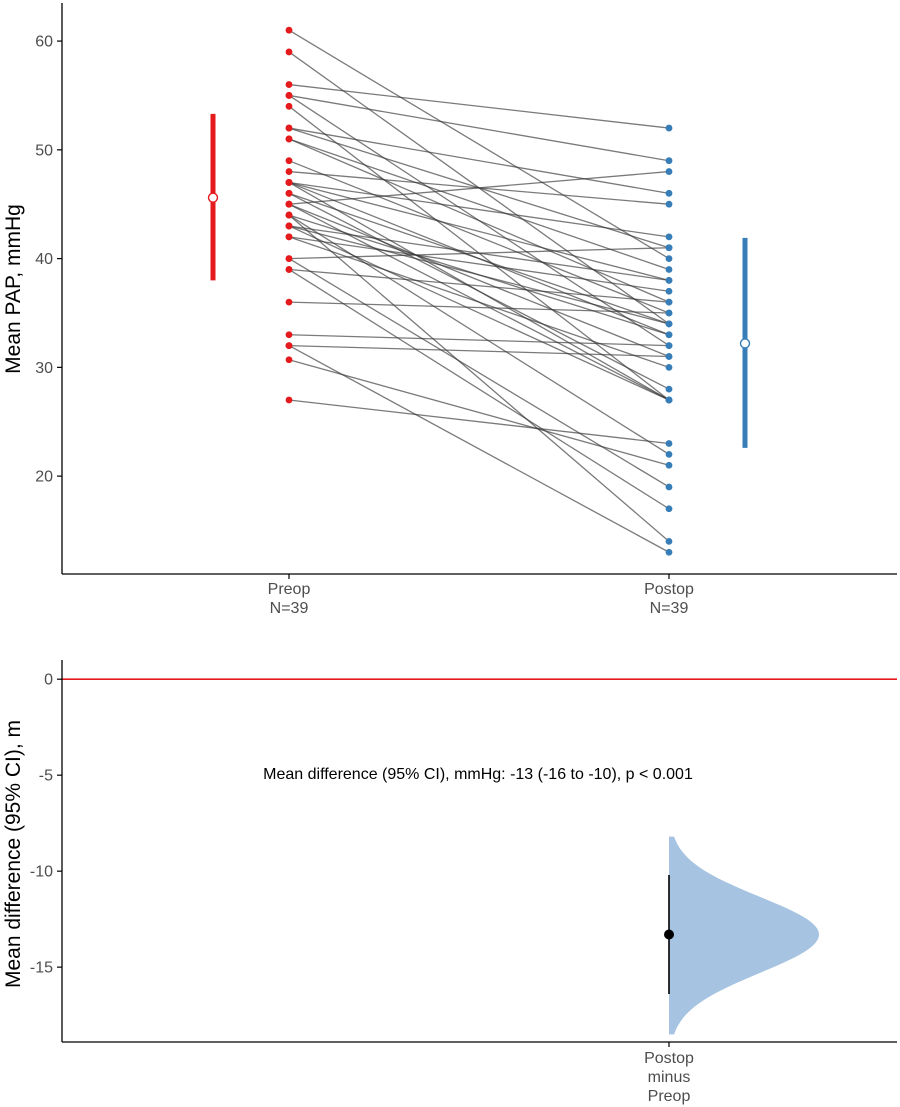  Describe the element at coordinates (46, 824) in the screenshot. I see `y-ticks: 0 -5 -10 -15` at that location.